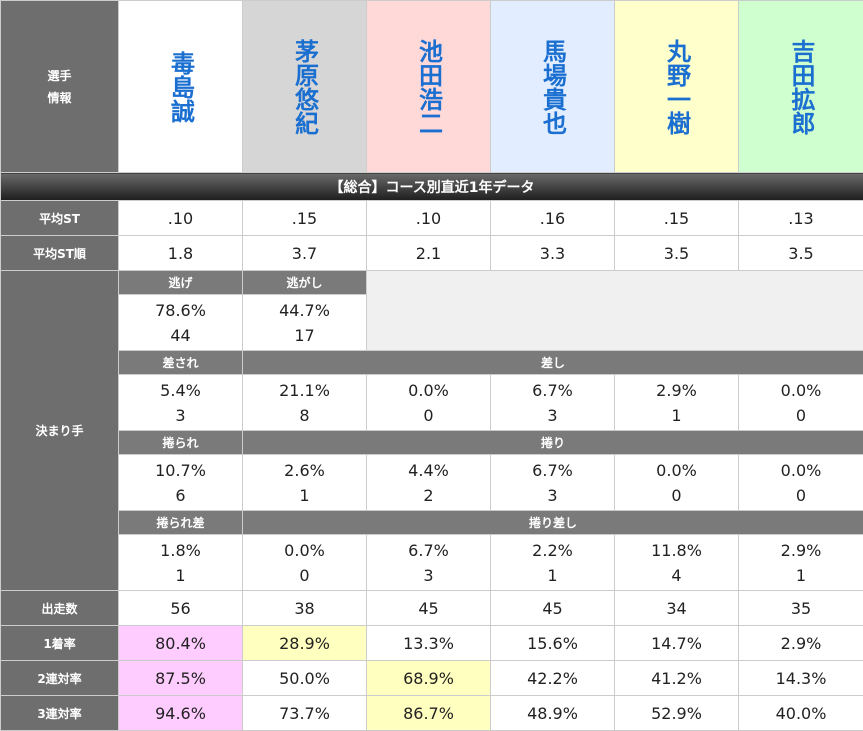  I want to click on sashi-pct: 2.9%, so click(676, 390).